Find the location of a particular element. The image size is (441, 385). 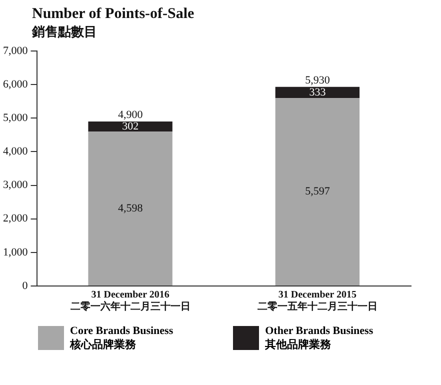

data-label: 302 is located at coordinates (130, 126).